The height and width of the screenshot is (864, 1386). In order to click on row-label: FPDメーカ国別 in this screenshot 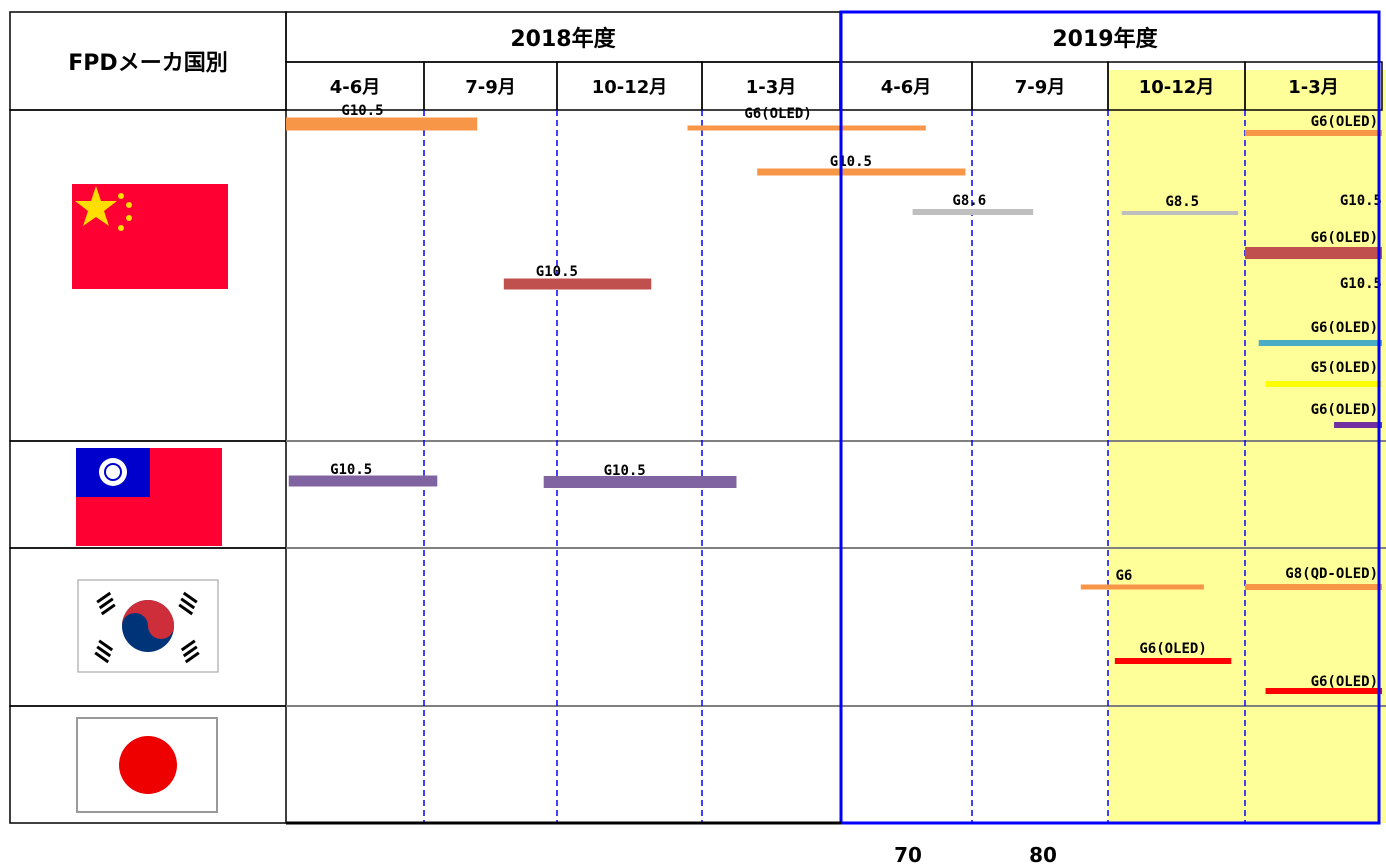, I will do `click(147, 63)`.